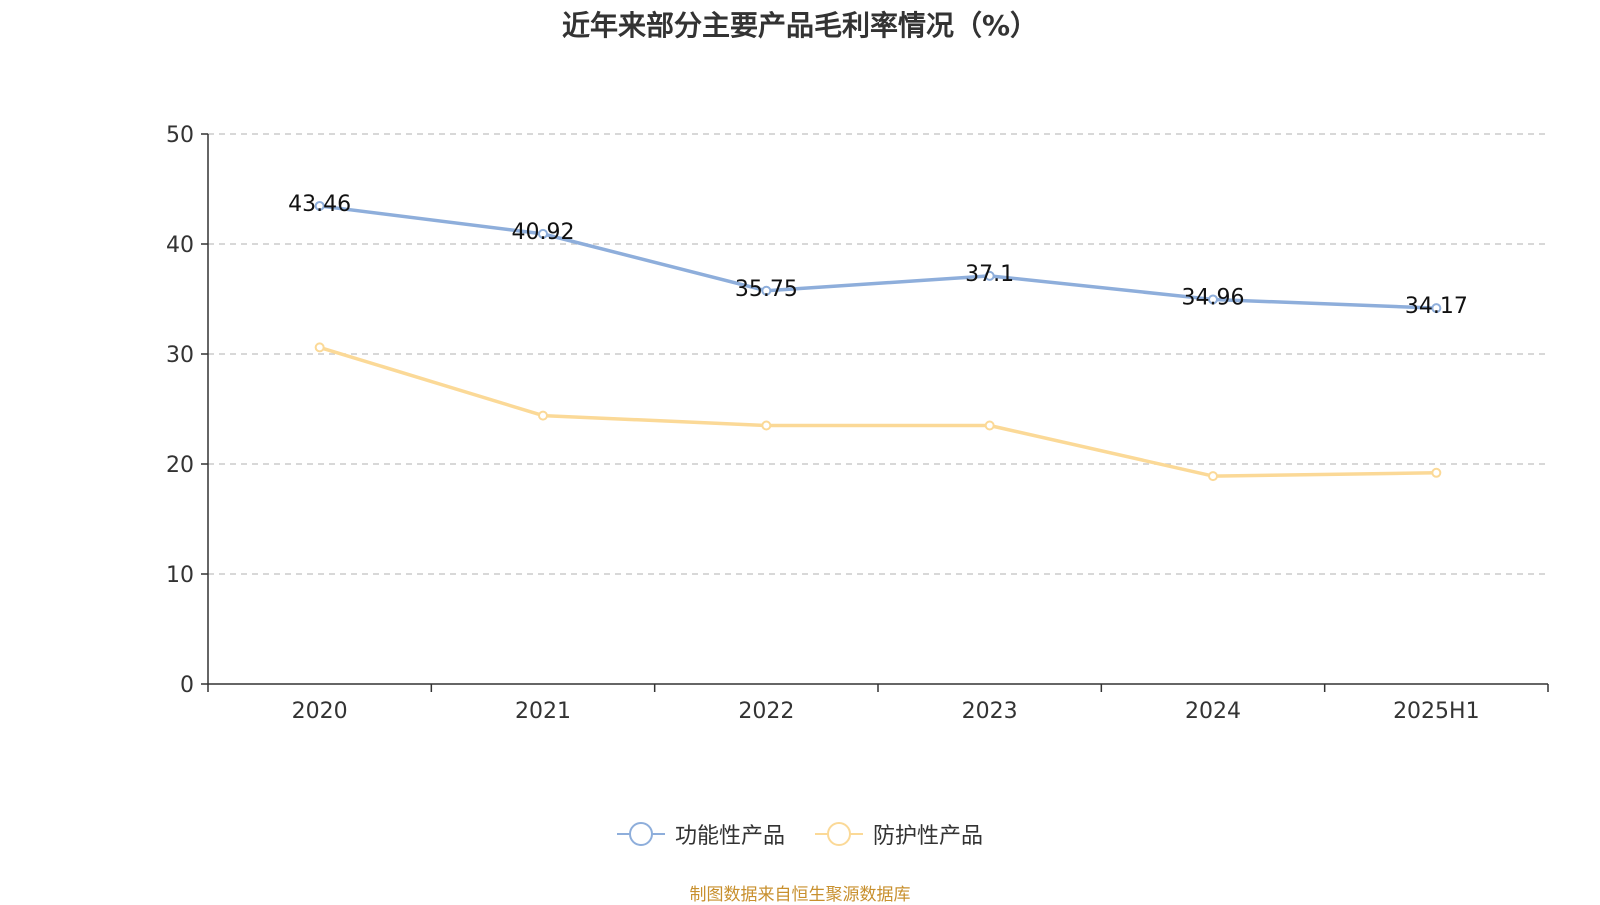  I want to click on data-label: 34.96, so click(1213, 297).